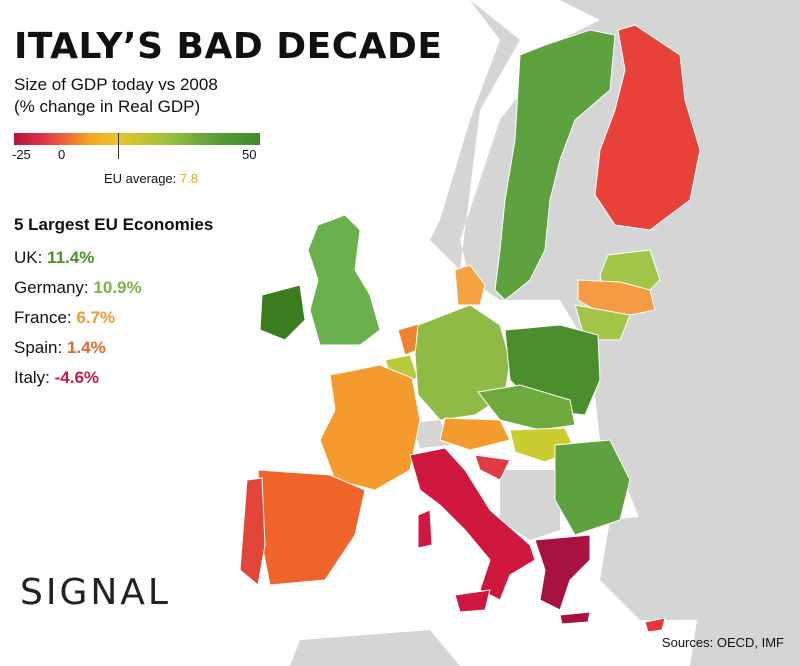  Describe the element at coordinates (616, 297) in the screenshot. I see `country-lithuania` at that location.